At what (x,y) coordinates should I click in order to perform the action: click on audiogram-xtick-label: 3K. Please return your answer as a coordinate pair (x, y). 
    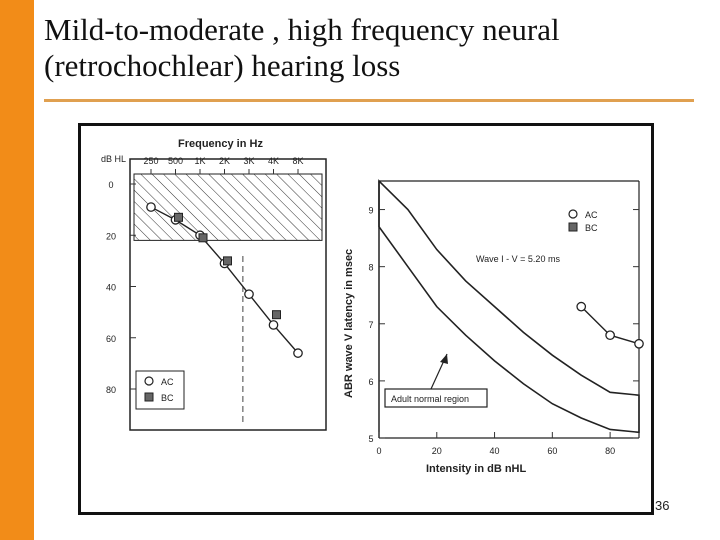
    Looking at the image, I should click on (248, 161).